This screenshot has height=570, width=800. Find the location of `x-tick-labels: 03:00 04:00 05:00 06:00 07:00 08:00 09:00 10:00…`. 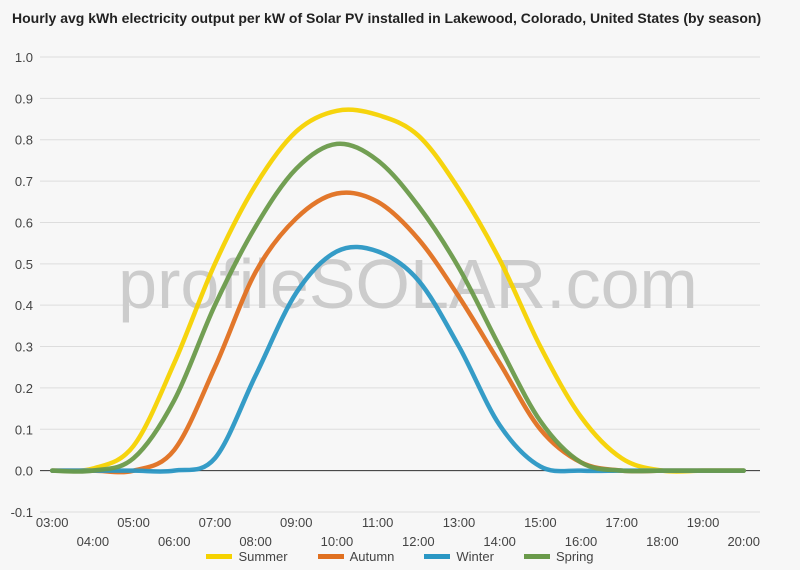

x-tick-labels: 03:00 04:00 05:00 06:00 07:00 08:00 09:00 10:00… is located at coordinates (398, 532).